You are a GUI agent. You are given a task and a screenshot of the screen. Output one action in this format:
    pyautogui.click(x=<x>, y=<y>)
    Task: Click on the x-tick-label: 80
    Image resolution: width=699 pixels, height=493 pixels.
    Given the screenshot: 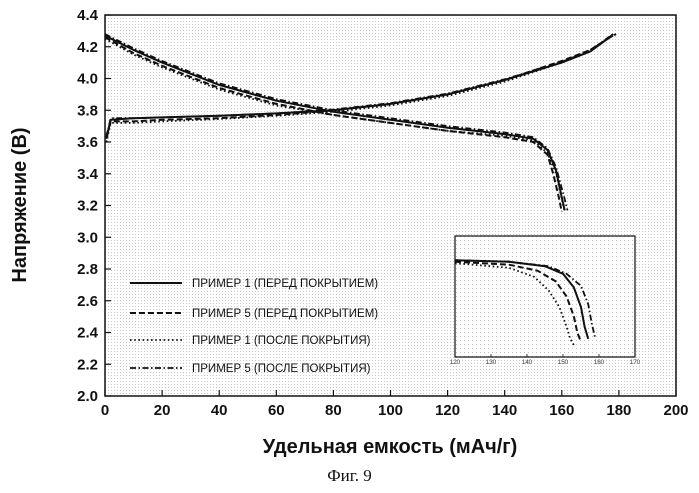 What is the action you would take?
    pyautogui.click(x=333, y=410)
    